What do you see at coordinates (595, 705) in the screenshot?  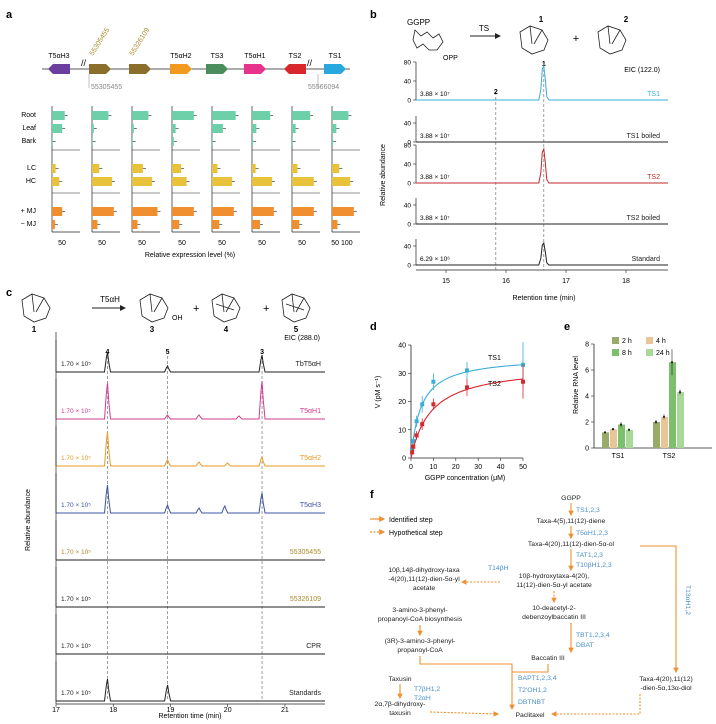 I see `arrow-diol-paclitaxel` at bounding box center [595, 705].